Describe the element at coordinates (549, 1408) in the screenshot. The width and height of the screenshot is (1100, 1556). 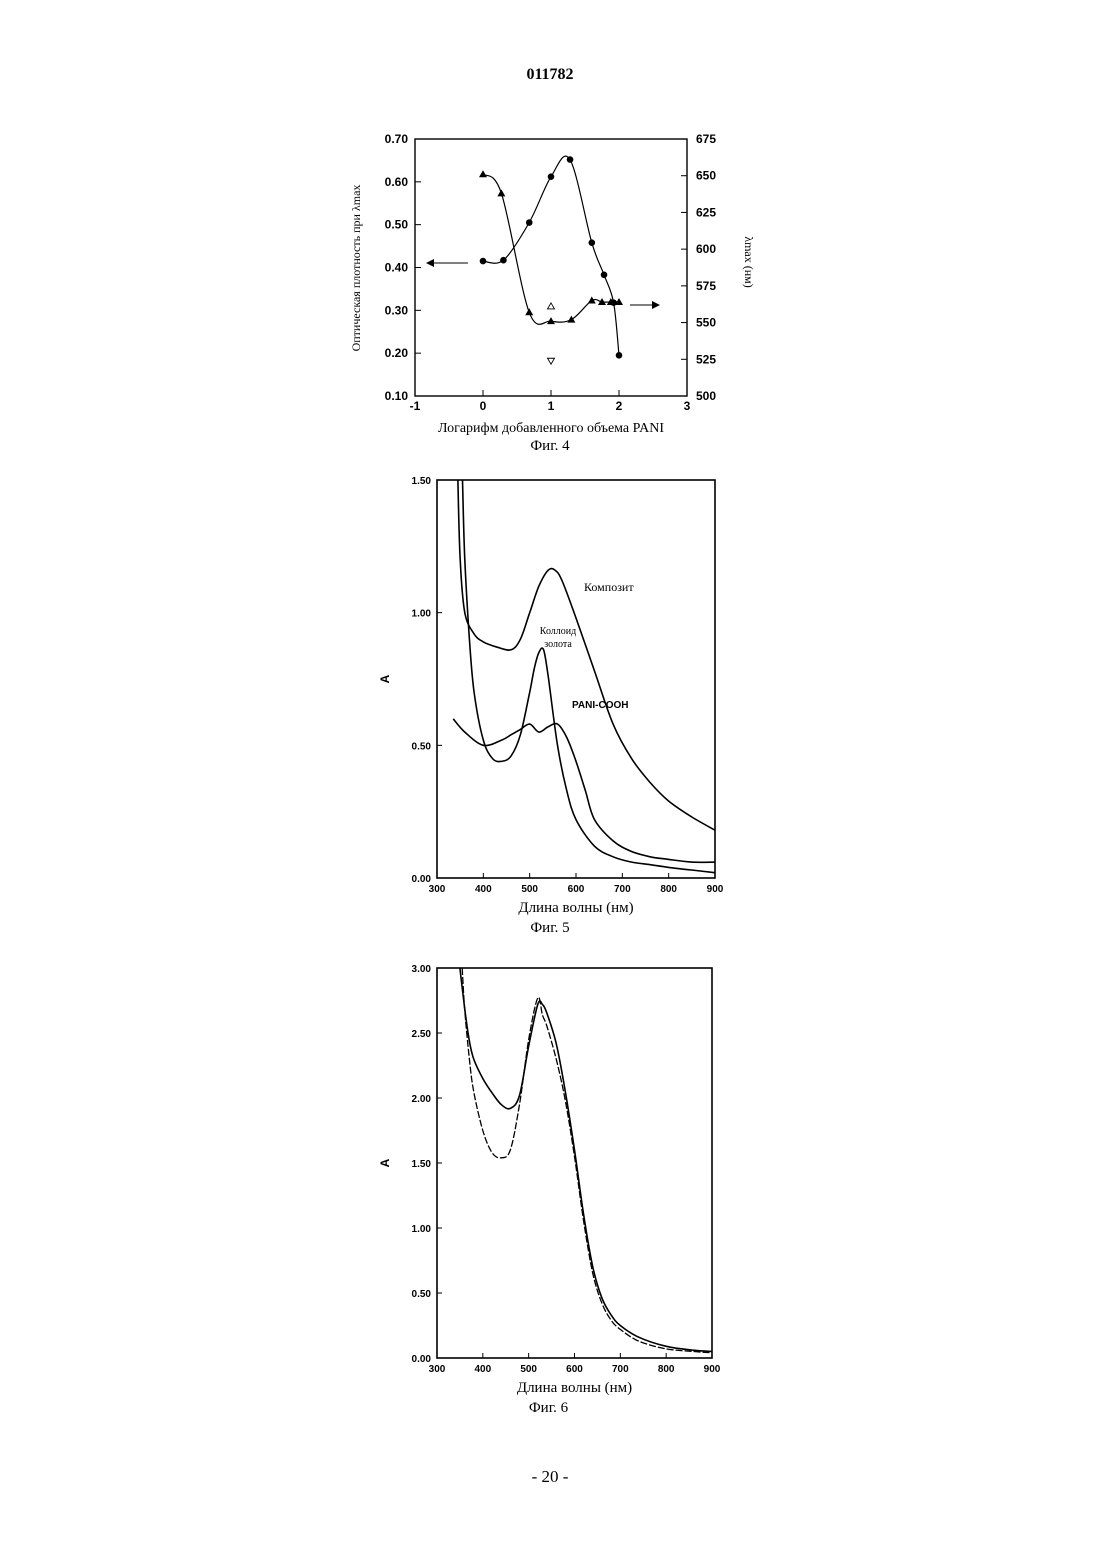
I see `figure-caption: Фиг. 6` at that location.